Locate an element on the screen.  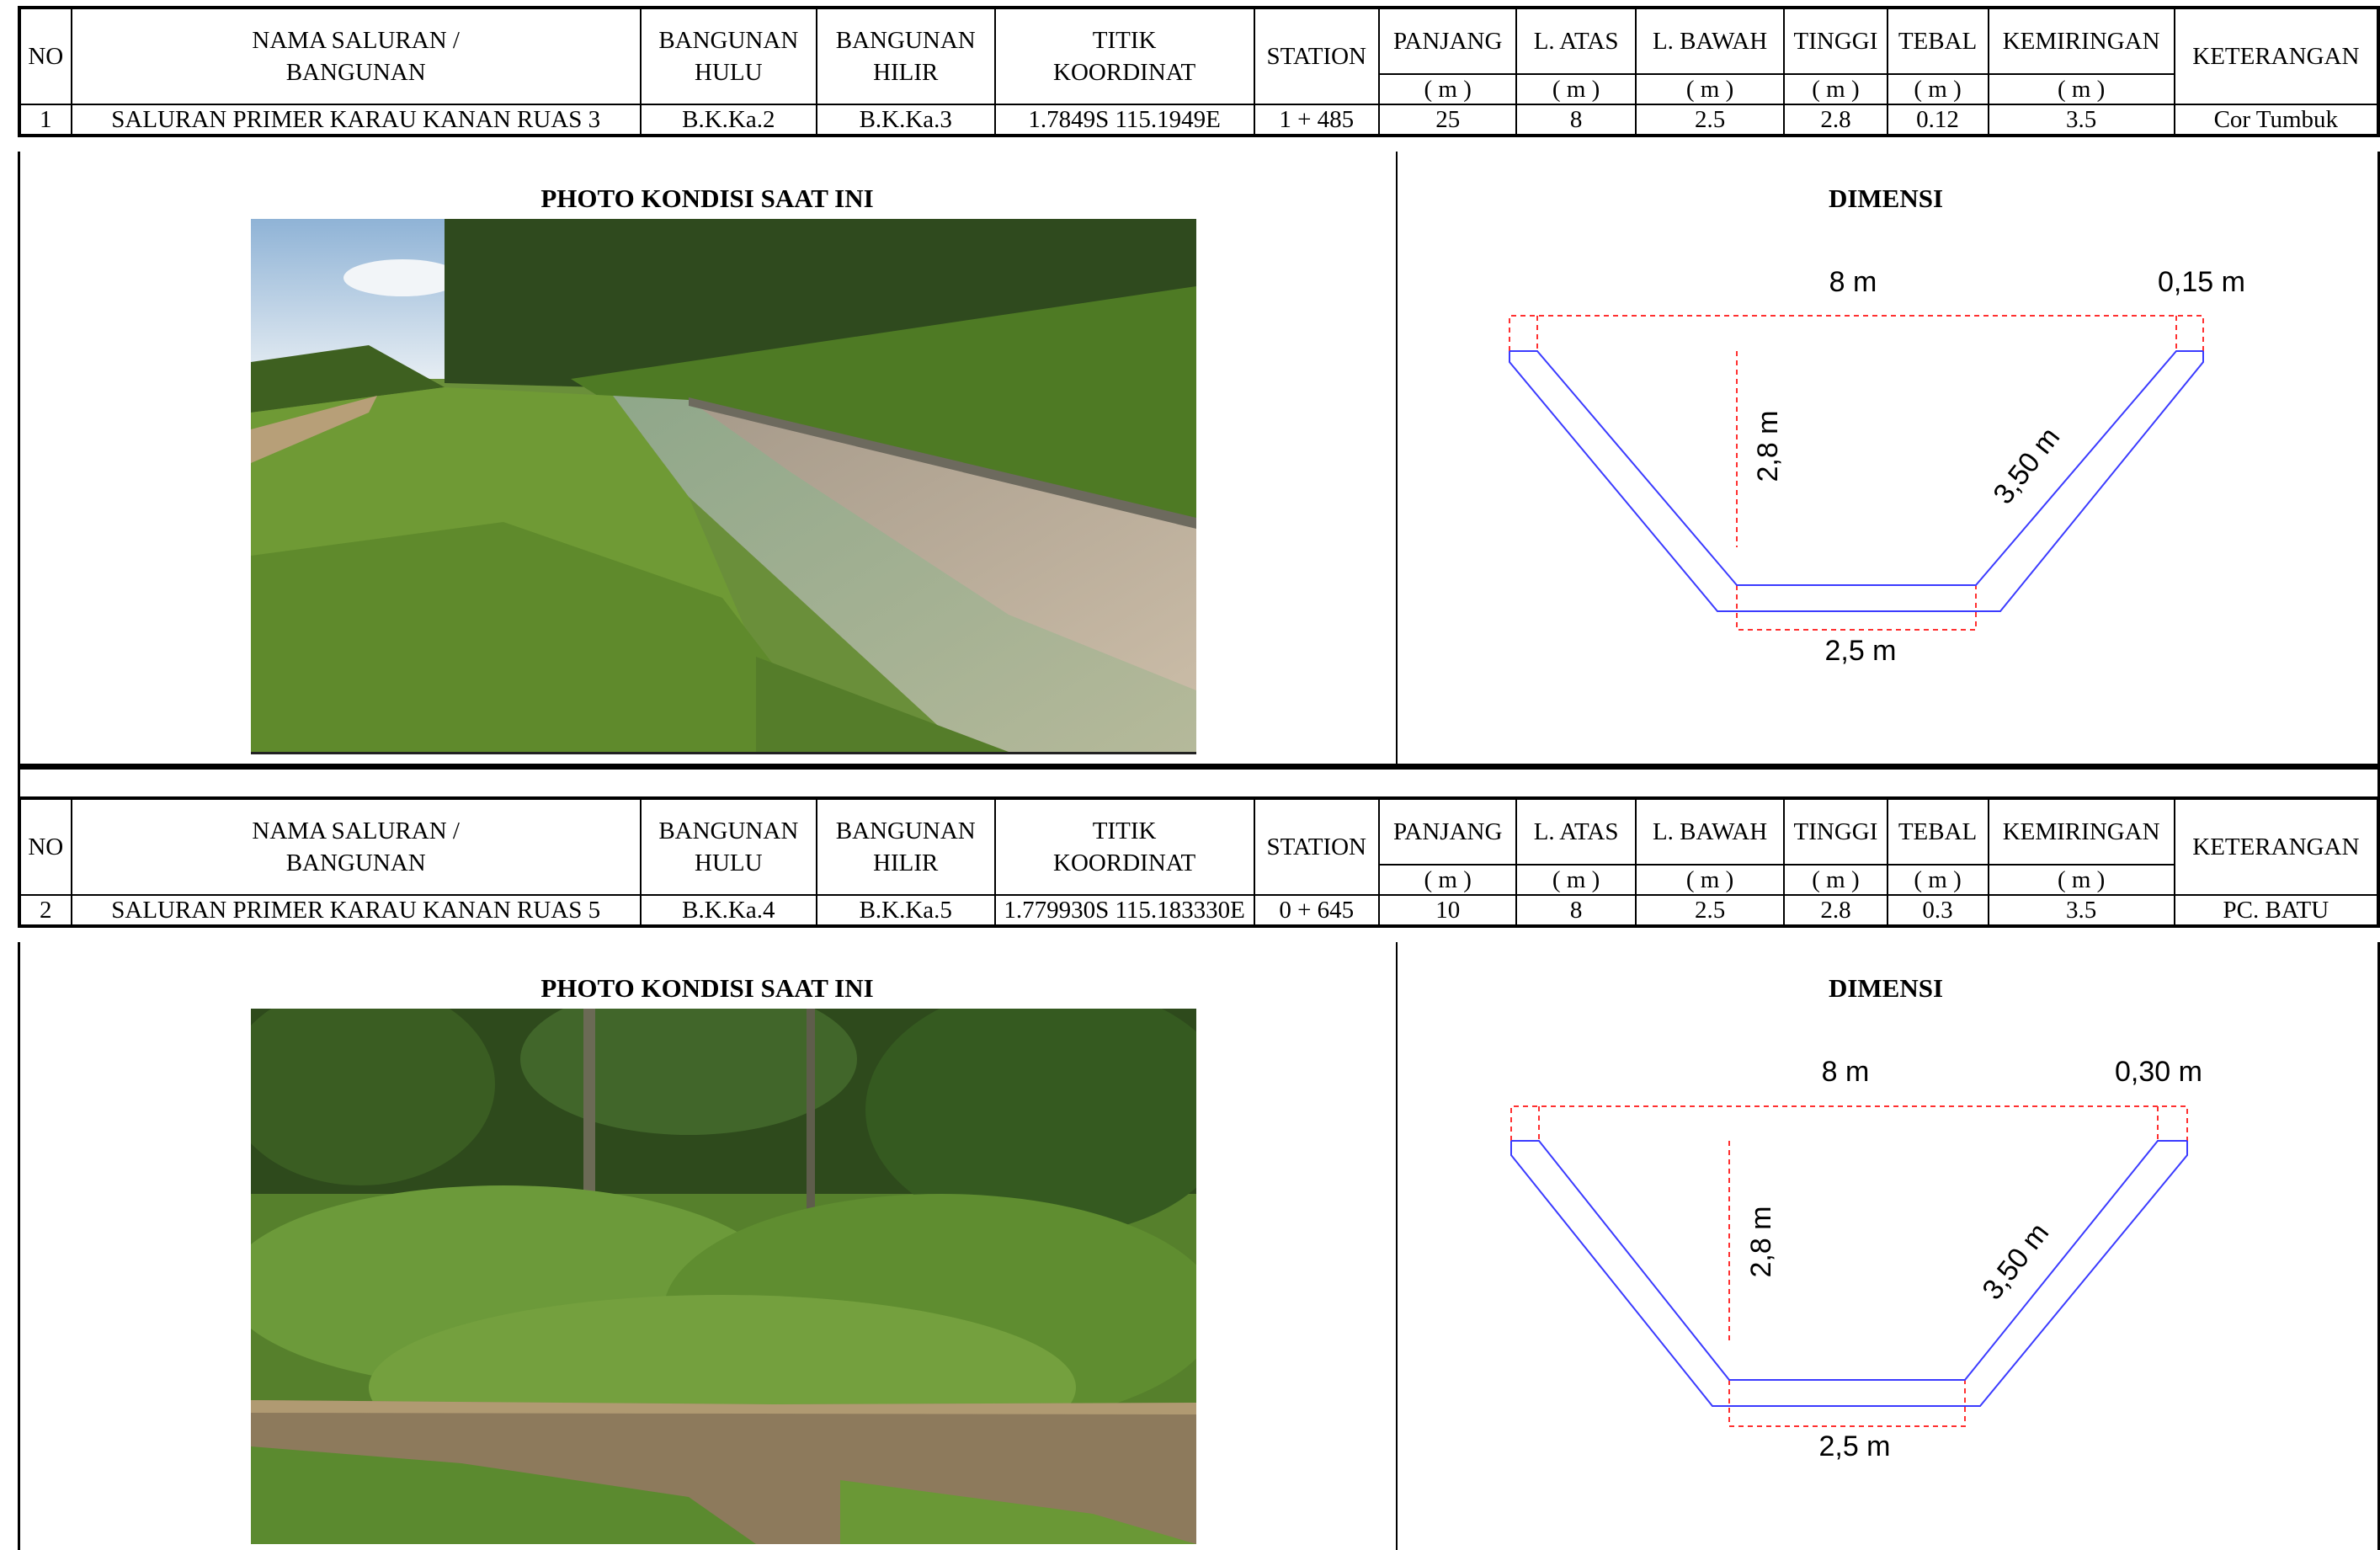
cell-keterangan: PC. BATU is located at coordinates (2276, 911).